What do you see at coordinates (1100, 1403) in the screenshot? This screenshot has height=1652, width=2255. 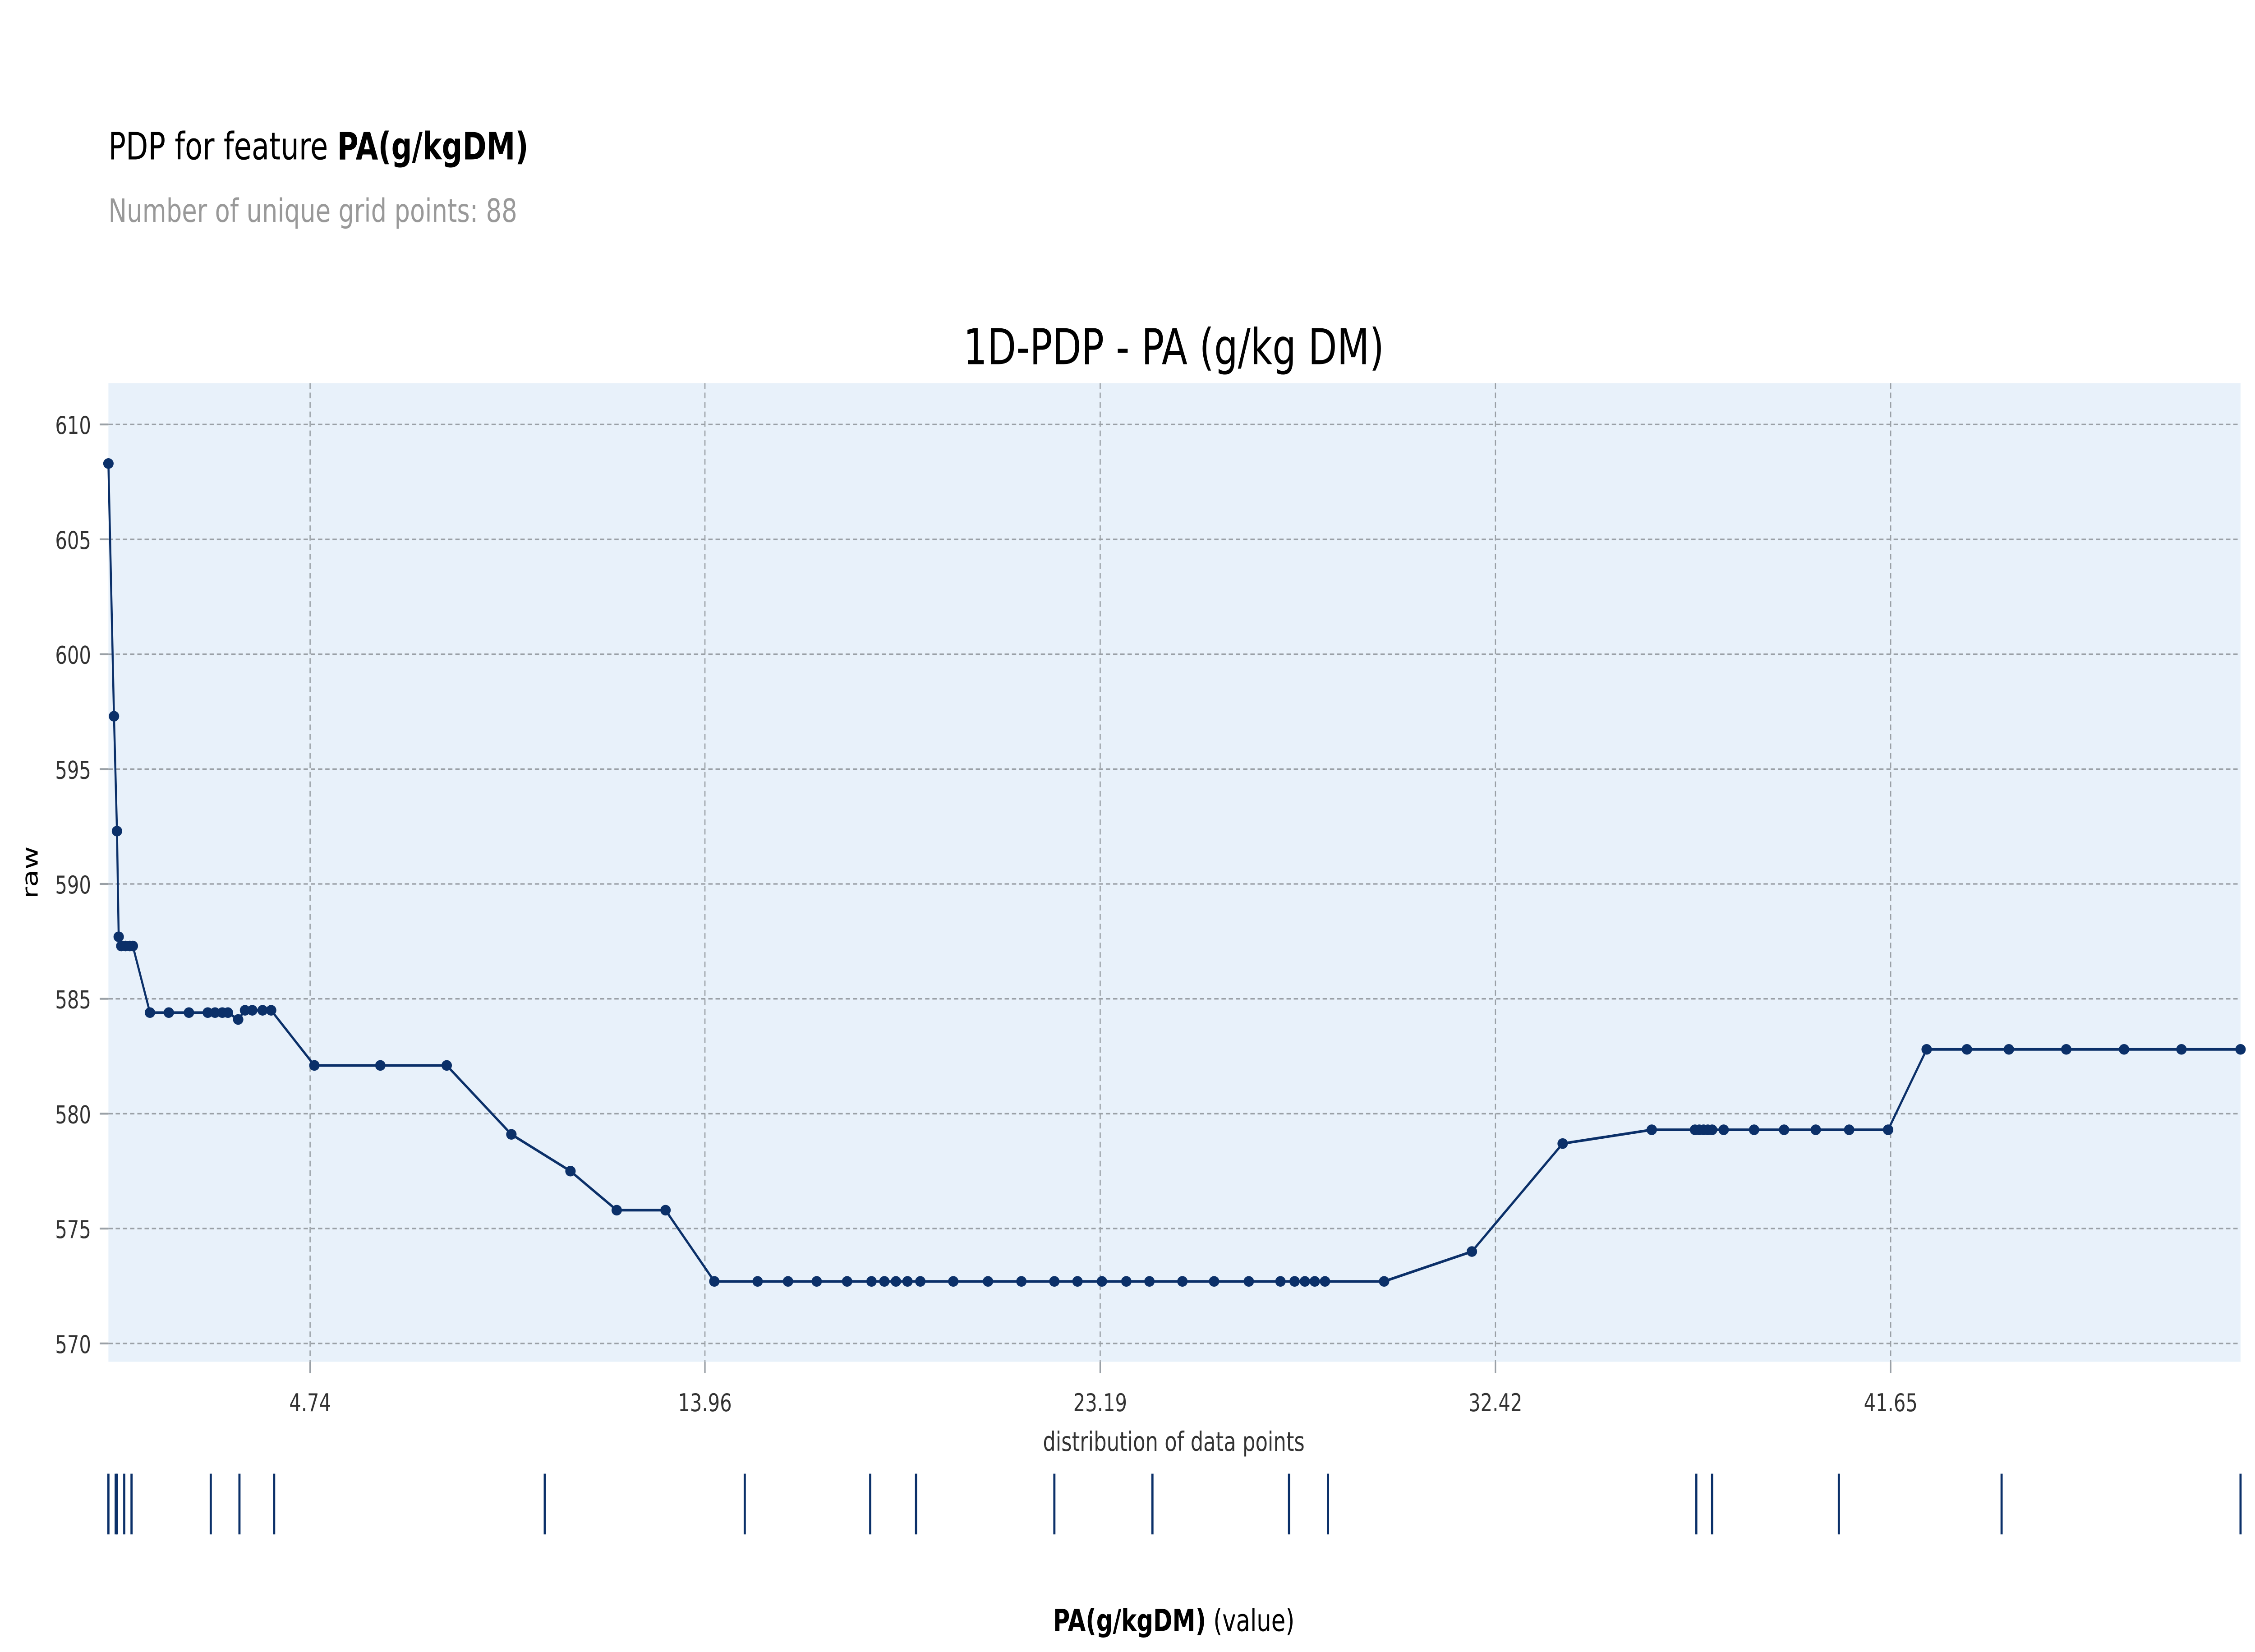 I see `x-tick-label: 23.19` at bounding box center [1100, 1403].